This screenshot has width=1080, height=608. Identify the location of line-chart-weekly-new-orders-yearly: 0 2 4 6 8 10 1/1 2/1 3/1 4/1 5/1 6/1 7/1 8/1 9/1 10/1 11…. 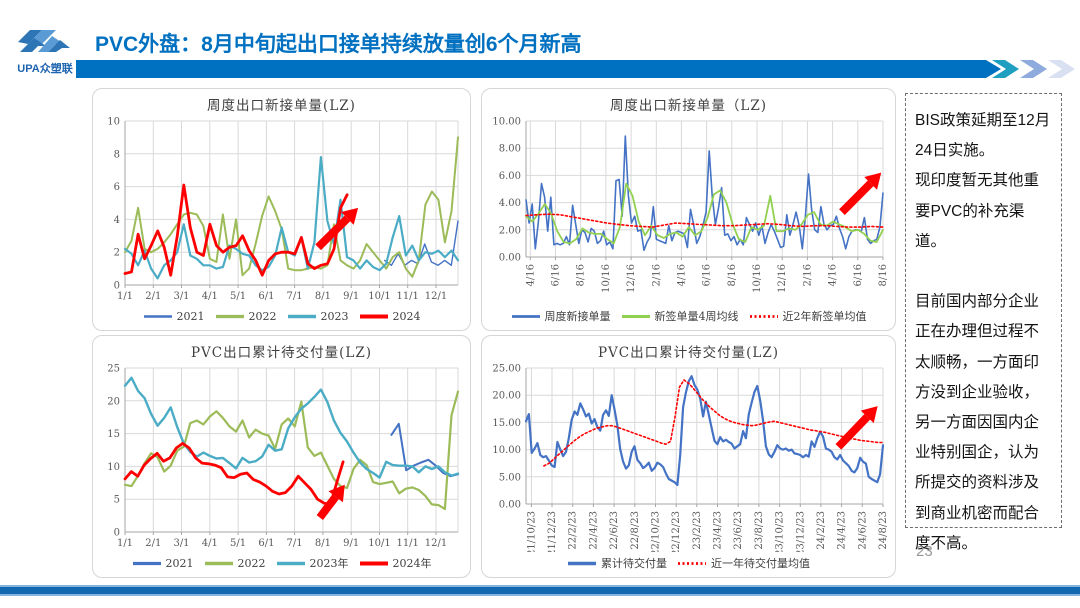
(283, 209).